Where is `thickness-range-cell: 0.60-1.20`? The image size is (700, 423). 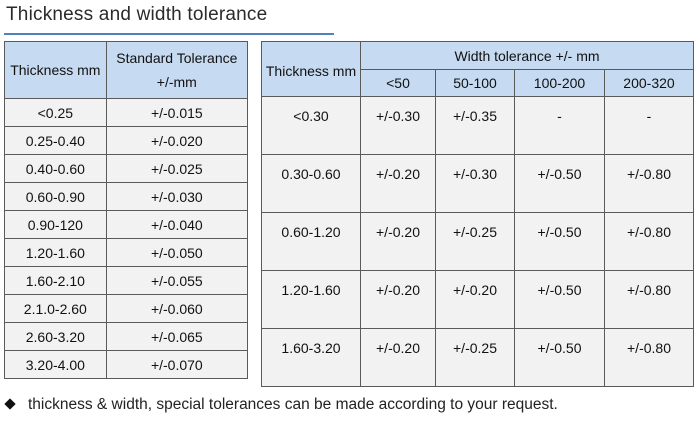
thickness-range-cell: 0.60-1.20 is located at coordinates (311, 241).